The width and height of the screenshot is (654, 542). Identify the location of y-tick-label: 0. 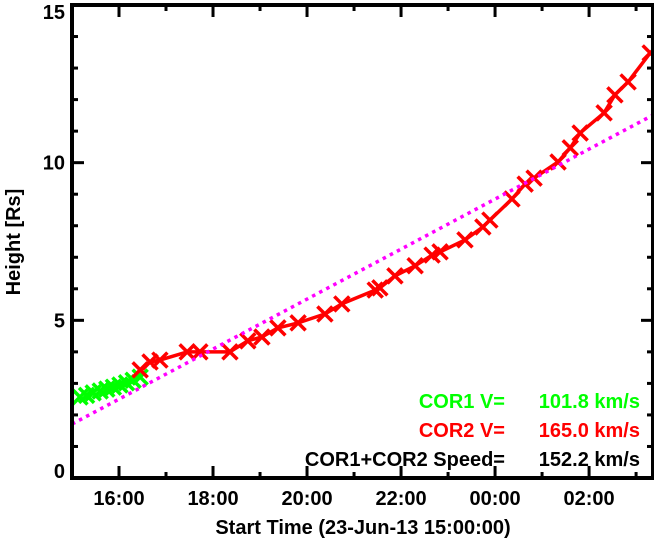
(59, 472).